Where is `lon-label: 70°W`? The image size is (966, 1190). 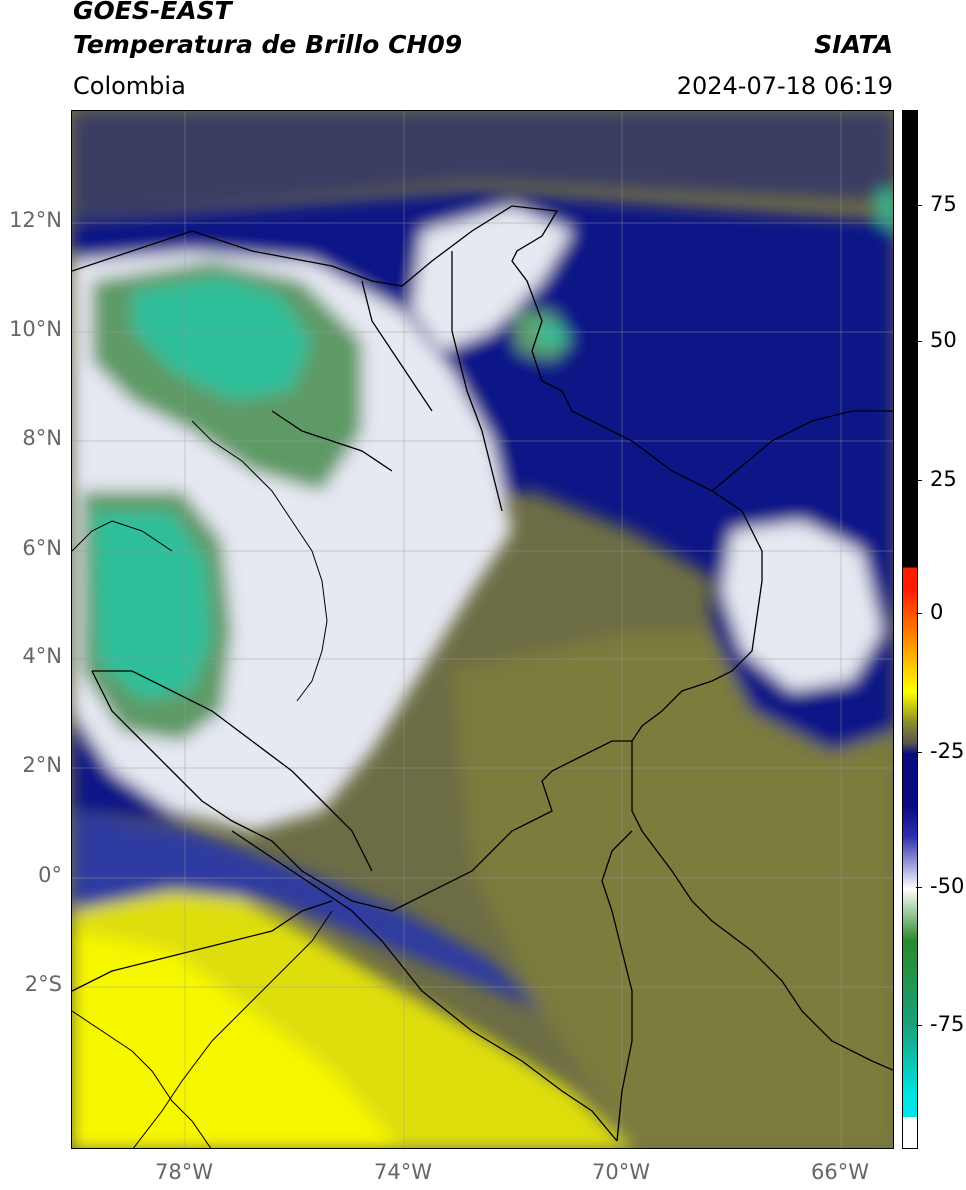 lon-label: 70°W is located at coordinates (621, 1172).